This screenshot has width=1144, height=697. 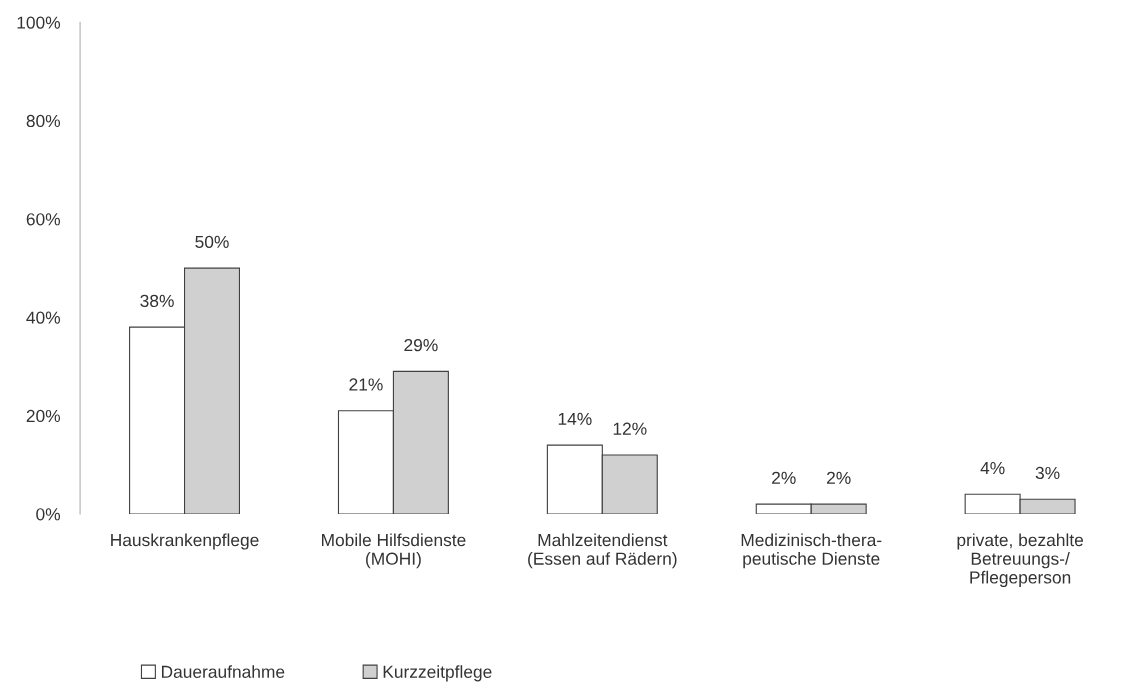 I want to click on y-tick-label: 80%, so click(x=43, y=121).